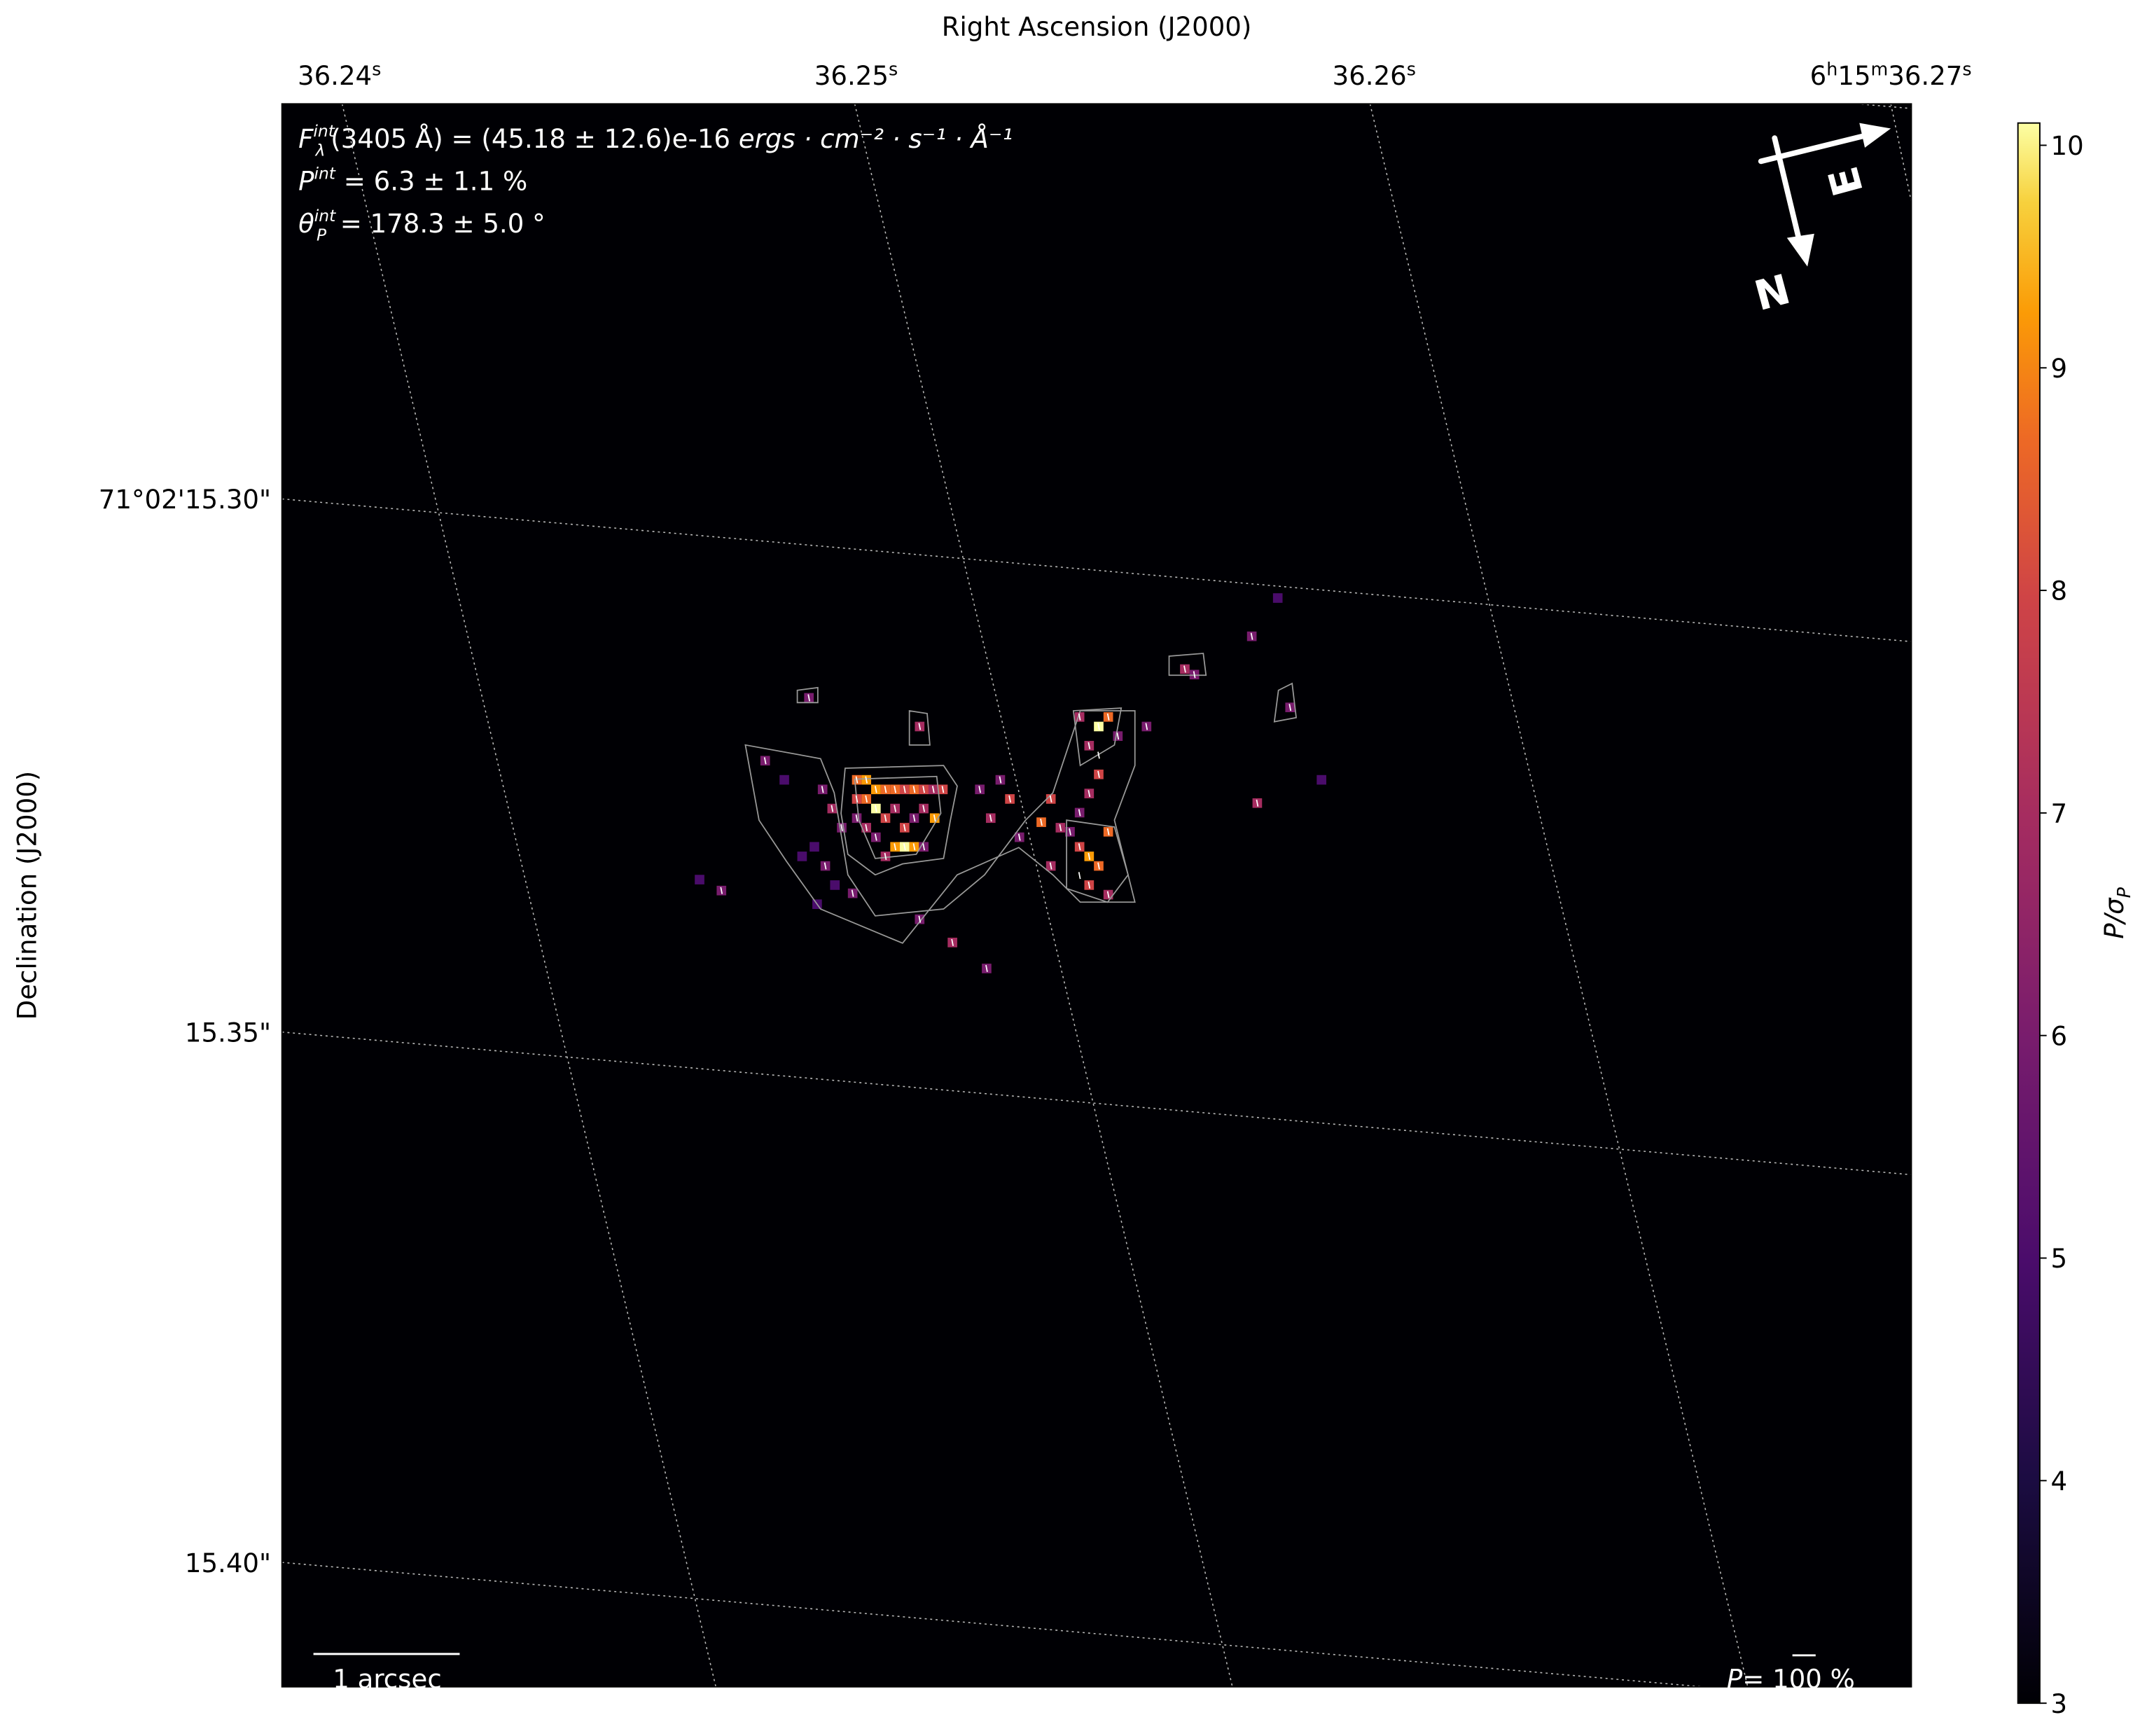  What do you see at coordinates (2060, 1704) in the screenshot?
I see `colorbar-tick-label: 3` at bounding box center [2060, 1704].